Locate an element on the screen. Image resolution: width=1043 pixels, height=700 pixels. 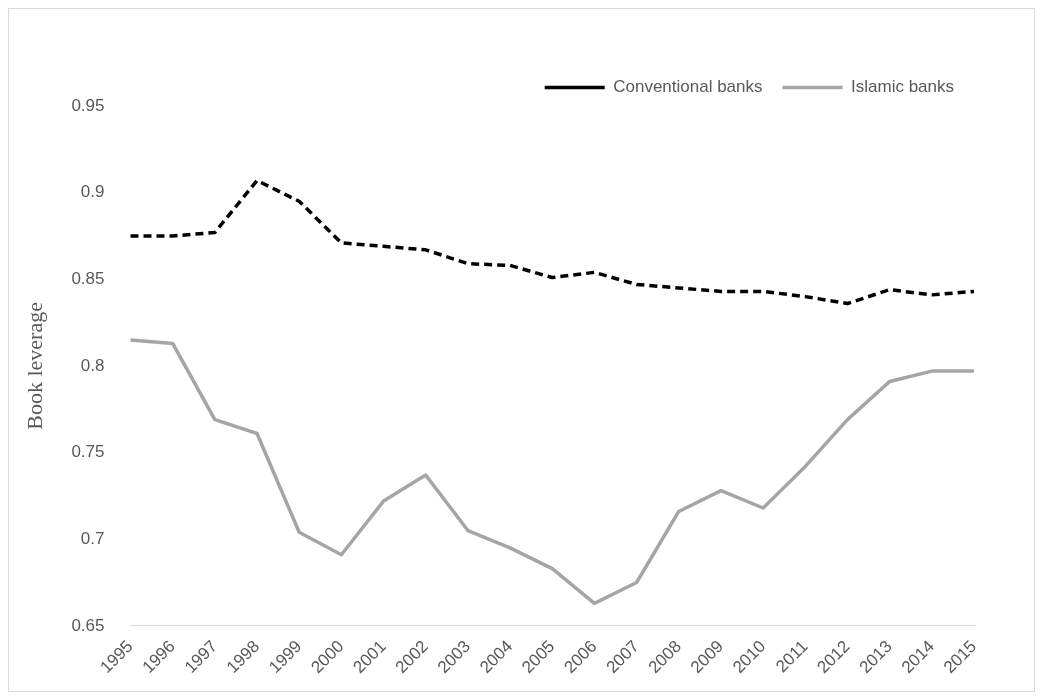
y-tick-label: 0.9 is located at coordinates (92, 192).